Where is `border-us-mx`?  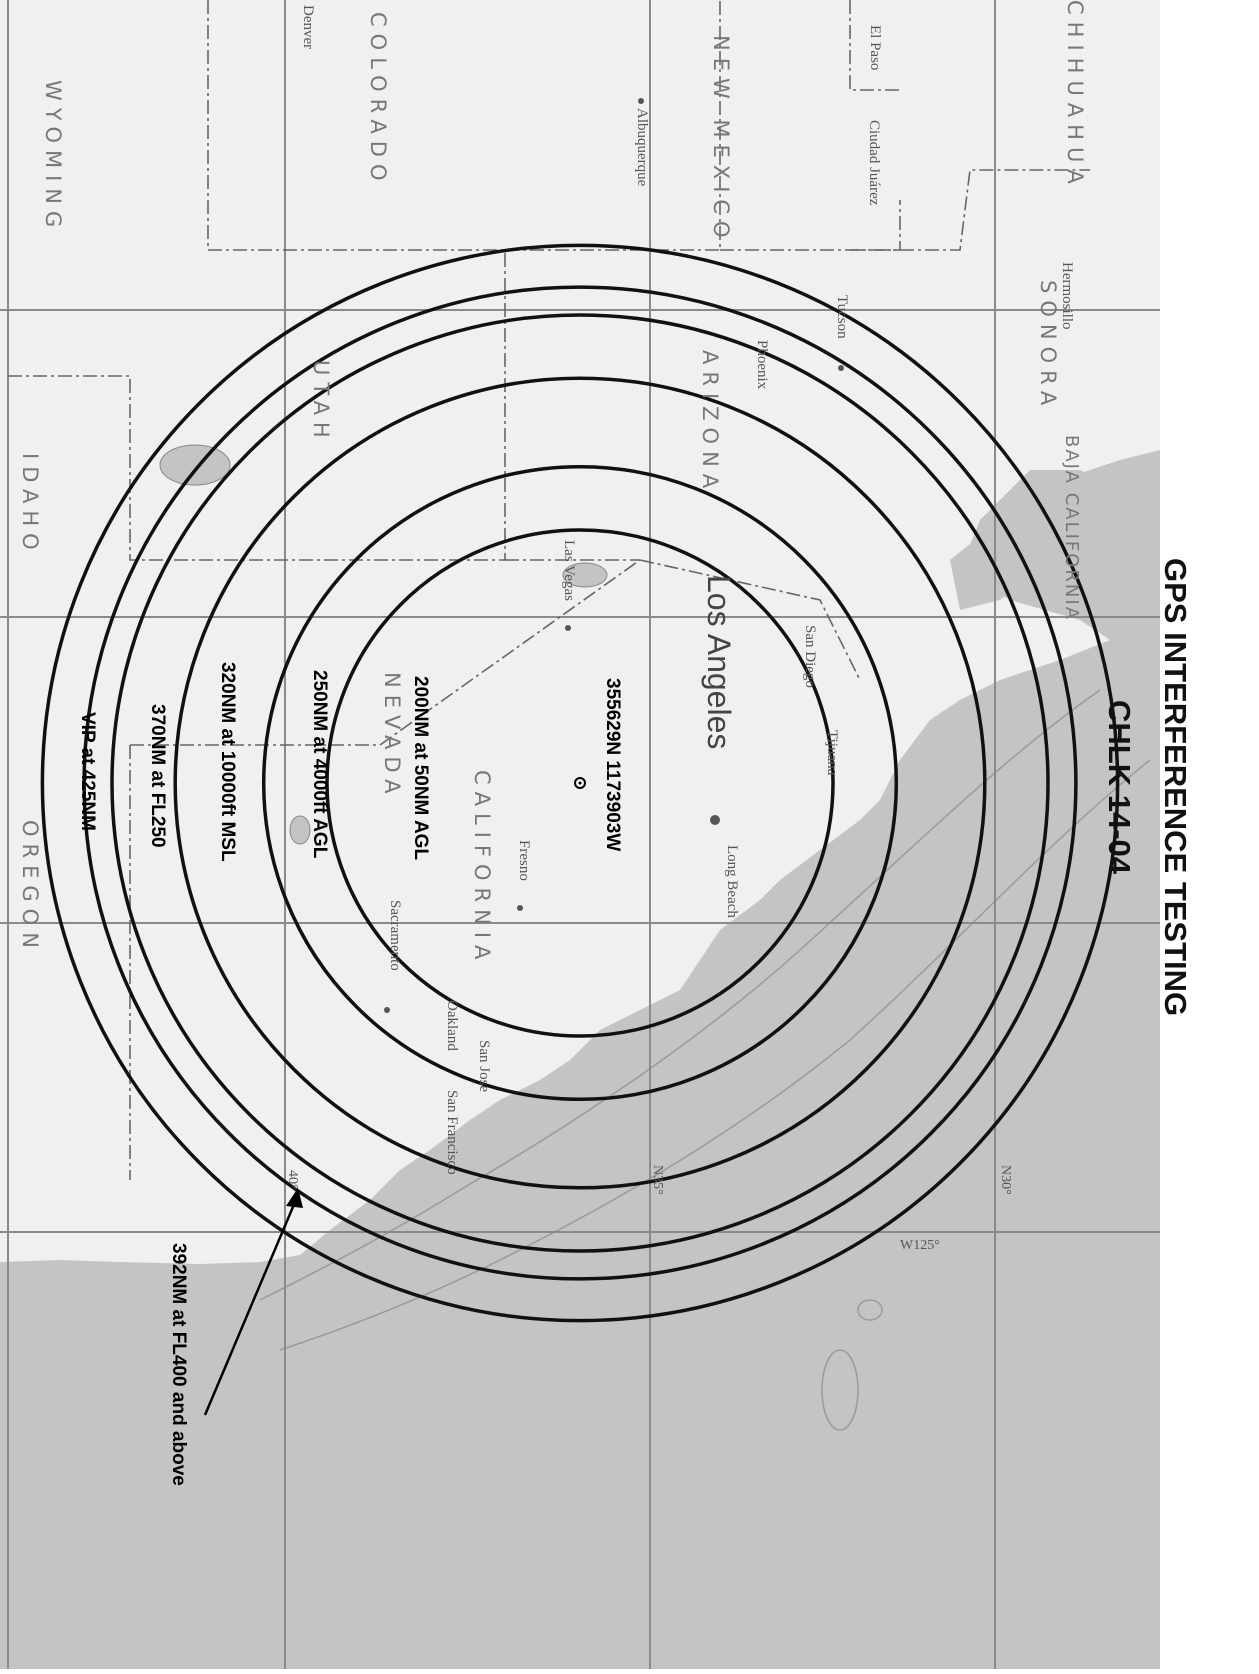
border-us-mx is located at coordinates (970, 210).